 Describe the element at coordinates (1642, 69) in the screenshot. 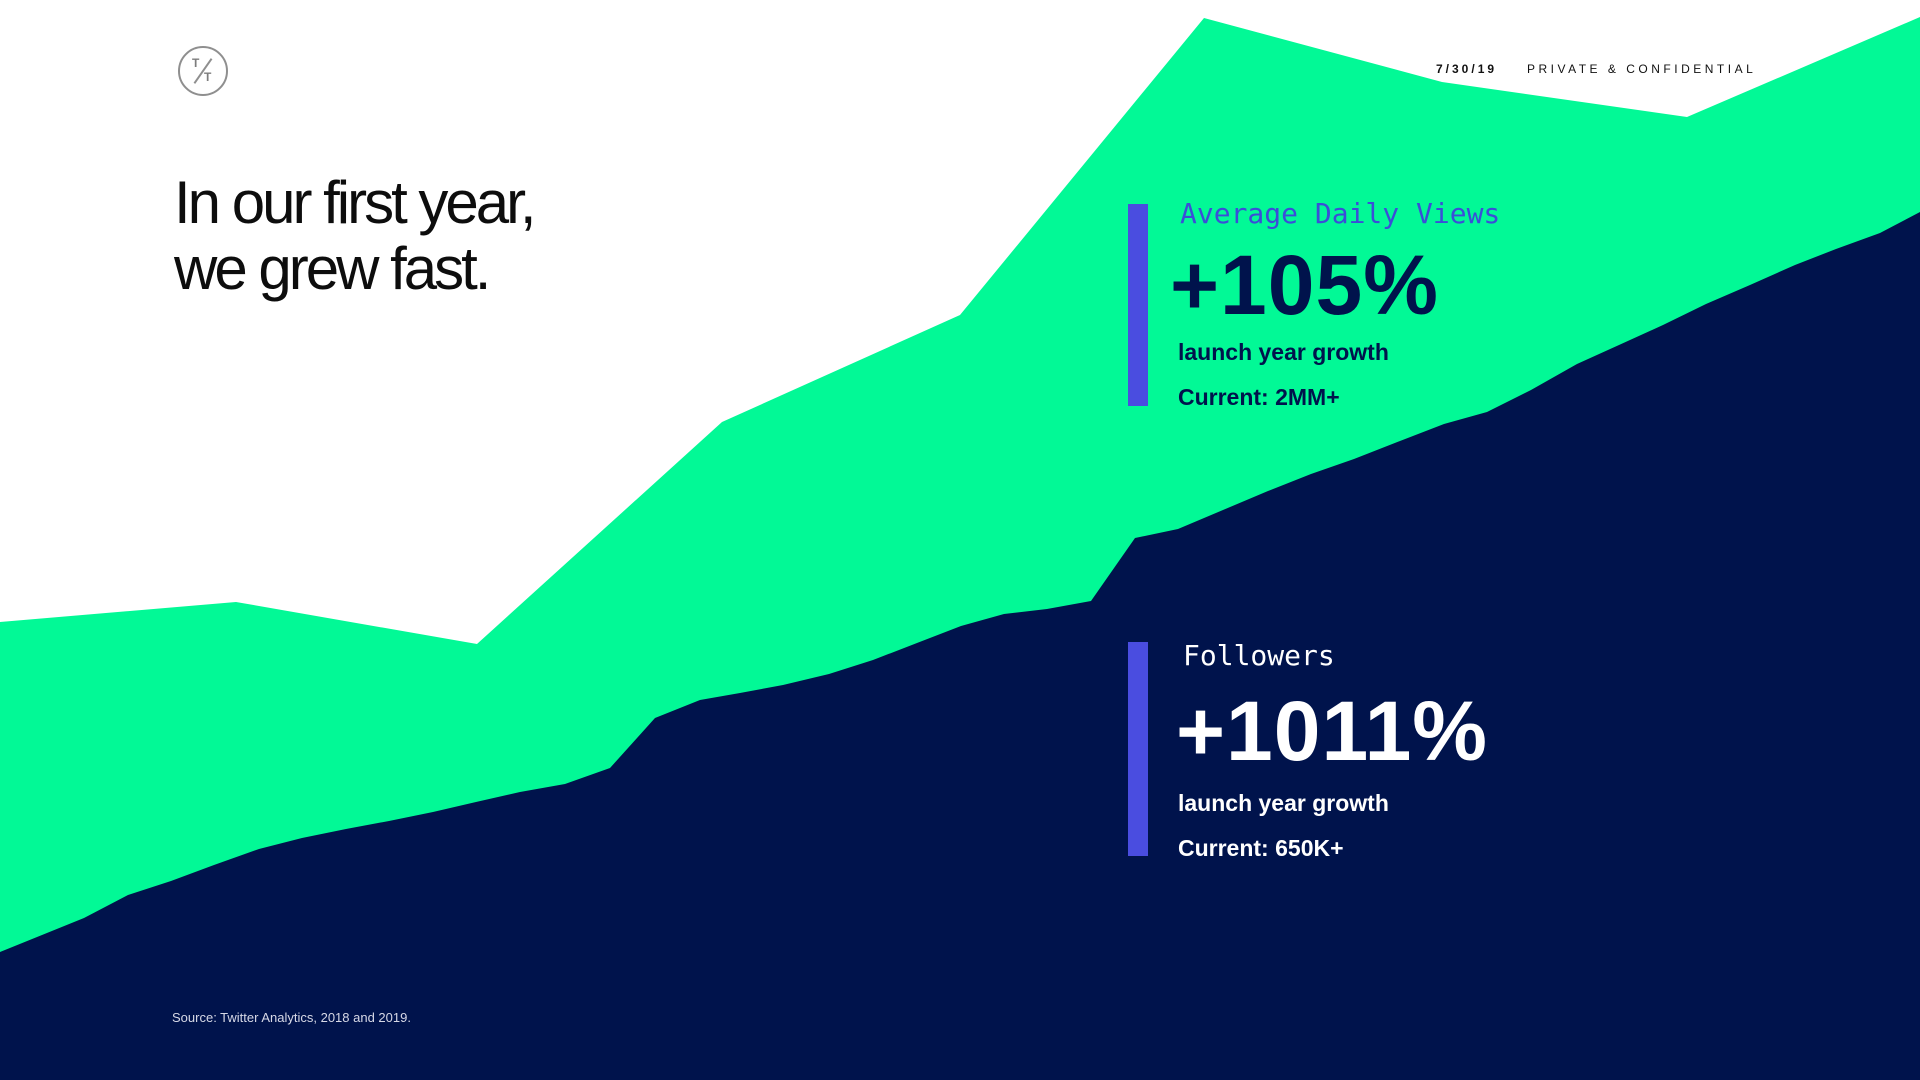

I see `header-confidential: PRIVATE & CONFIDENTIAL` at that location.